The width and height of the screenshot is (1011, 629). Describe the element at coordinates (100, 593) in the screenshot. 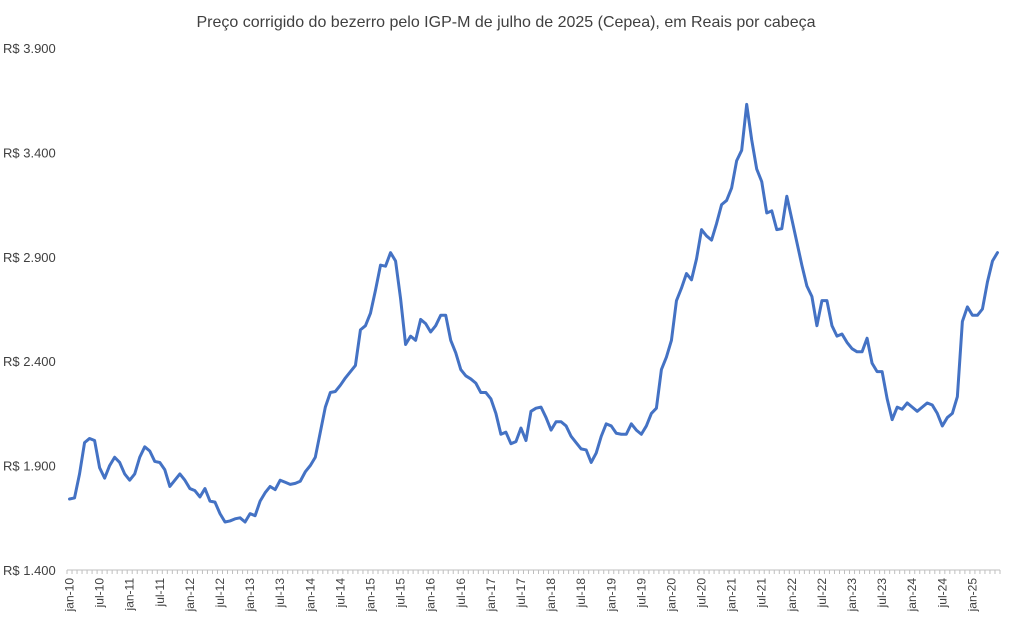

I see `x-tick-label: jul-10` at that location.